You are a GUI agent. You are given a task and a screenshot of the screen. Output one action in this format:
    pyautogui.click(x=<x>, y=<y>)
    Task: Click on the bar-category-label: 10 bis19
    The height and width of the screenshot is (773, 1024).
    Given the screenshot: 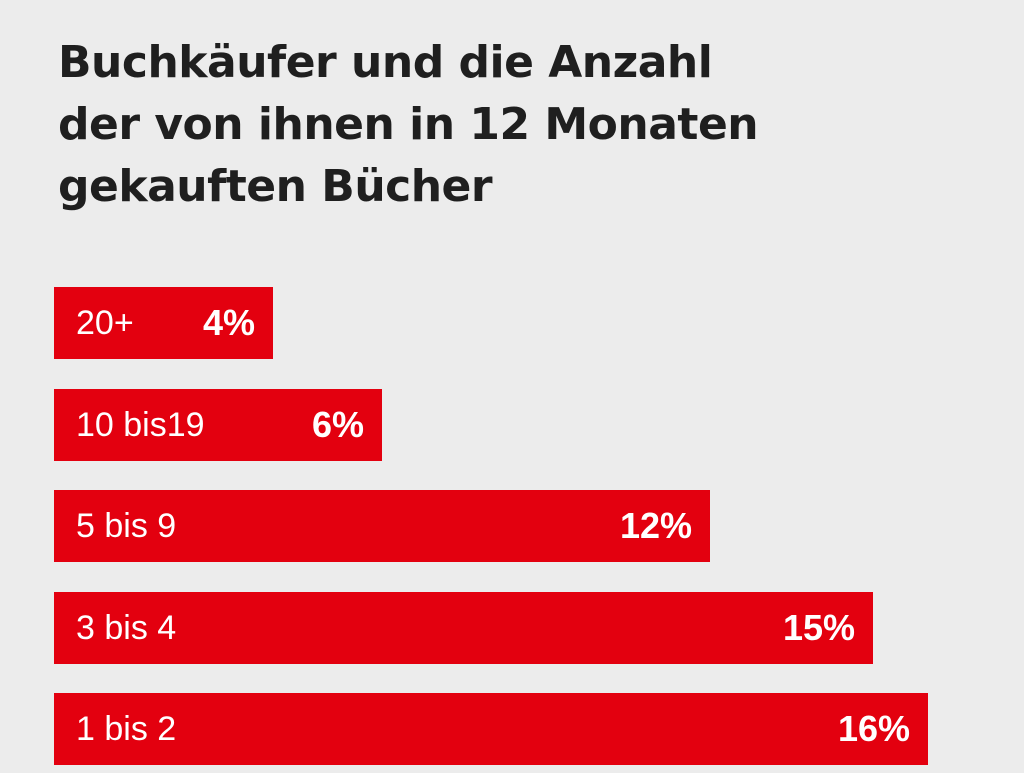 What is the action you would take?
    pyautogui.click(x=140, y=425)
    